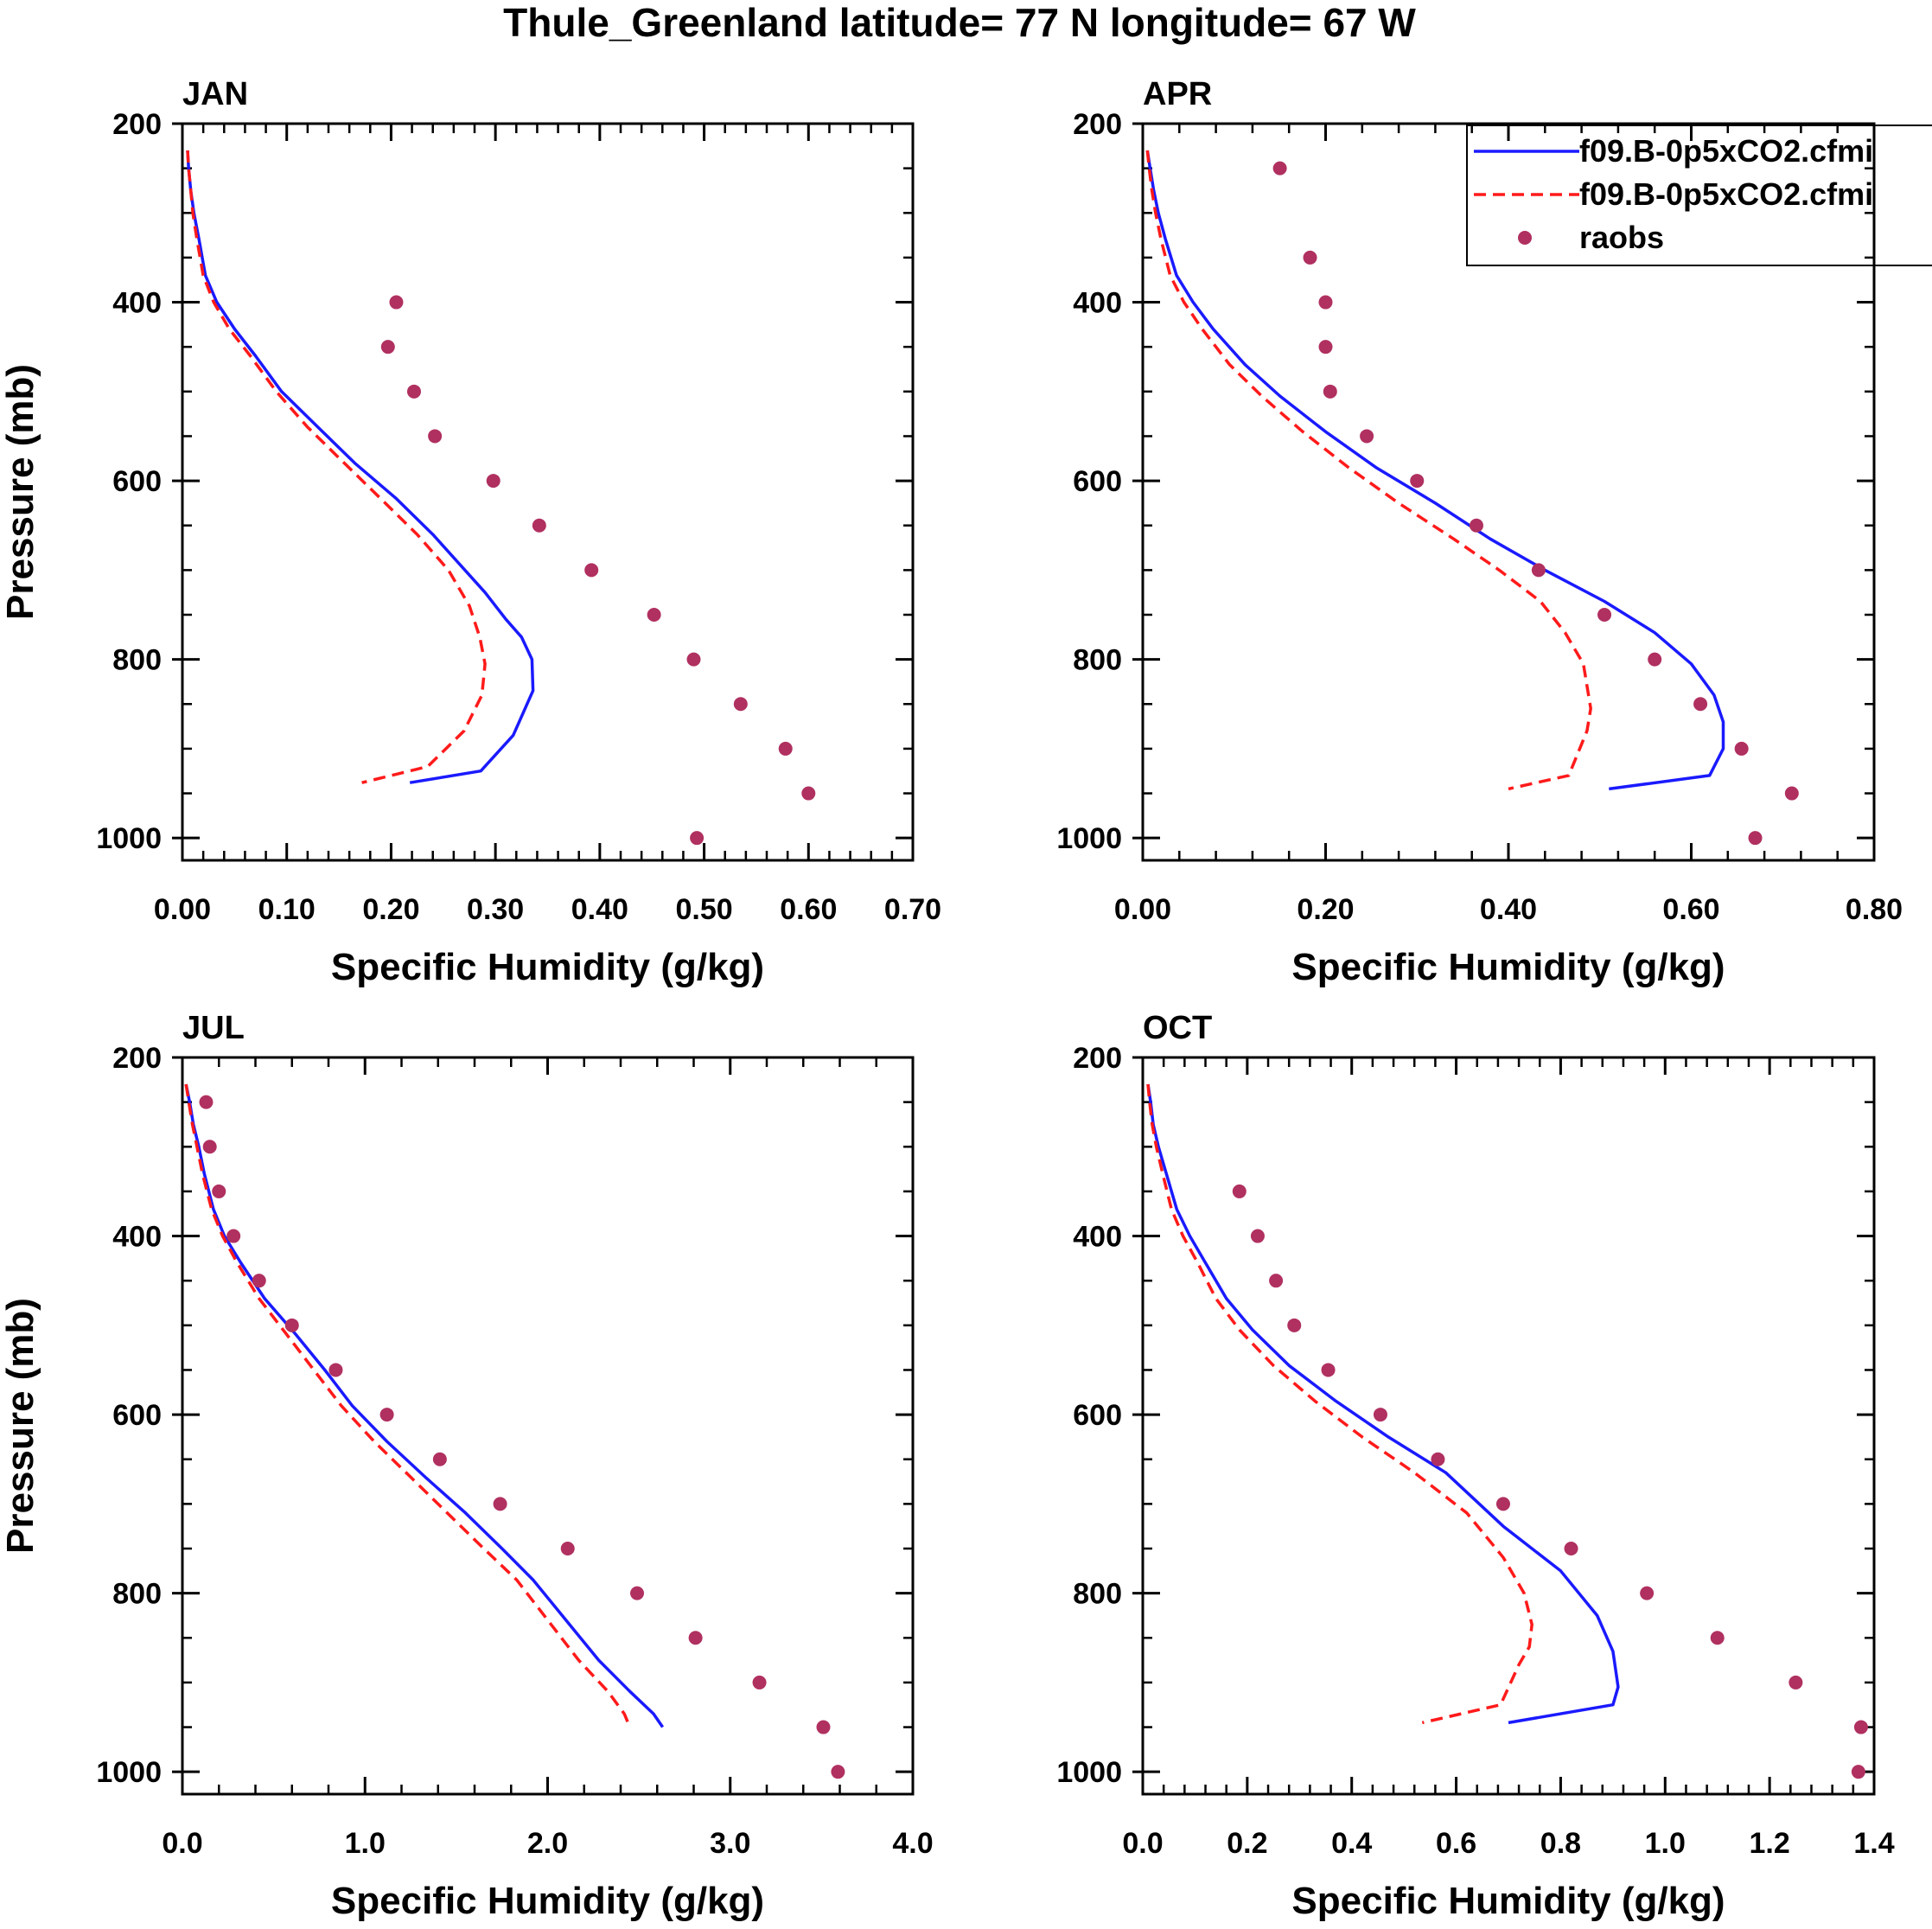 The height and width of the screenshot is (1929, 1932). Describe the element at coordinates (1508, 1901) in the screenshot. I see `x-axis-label-oct: Specific Humidity (g/kg)` at that location.